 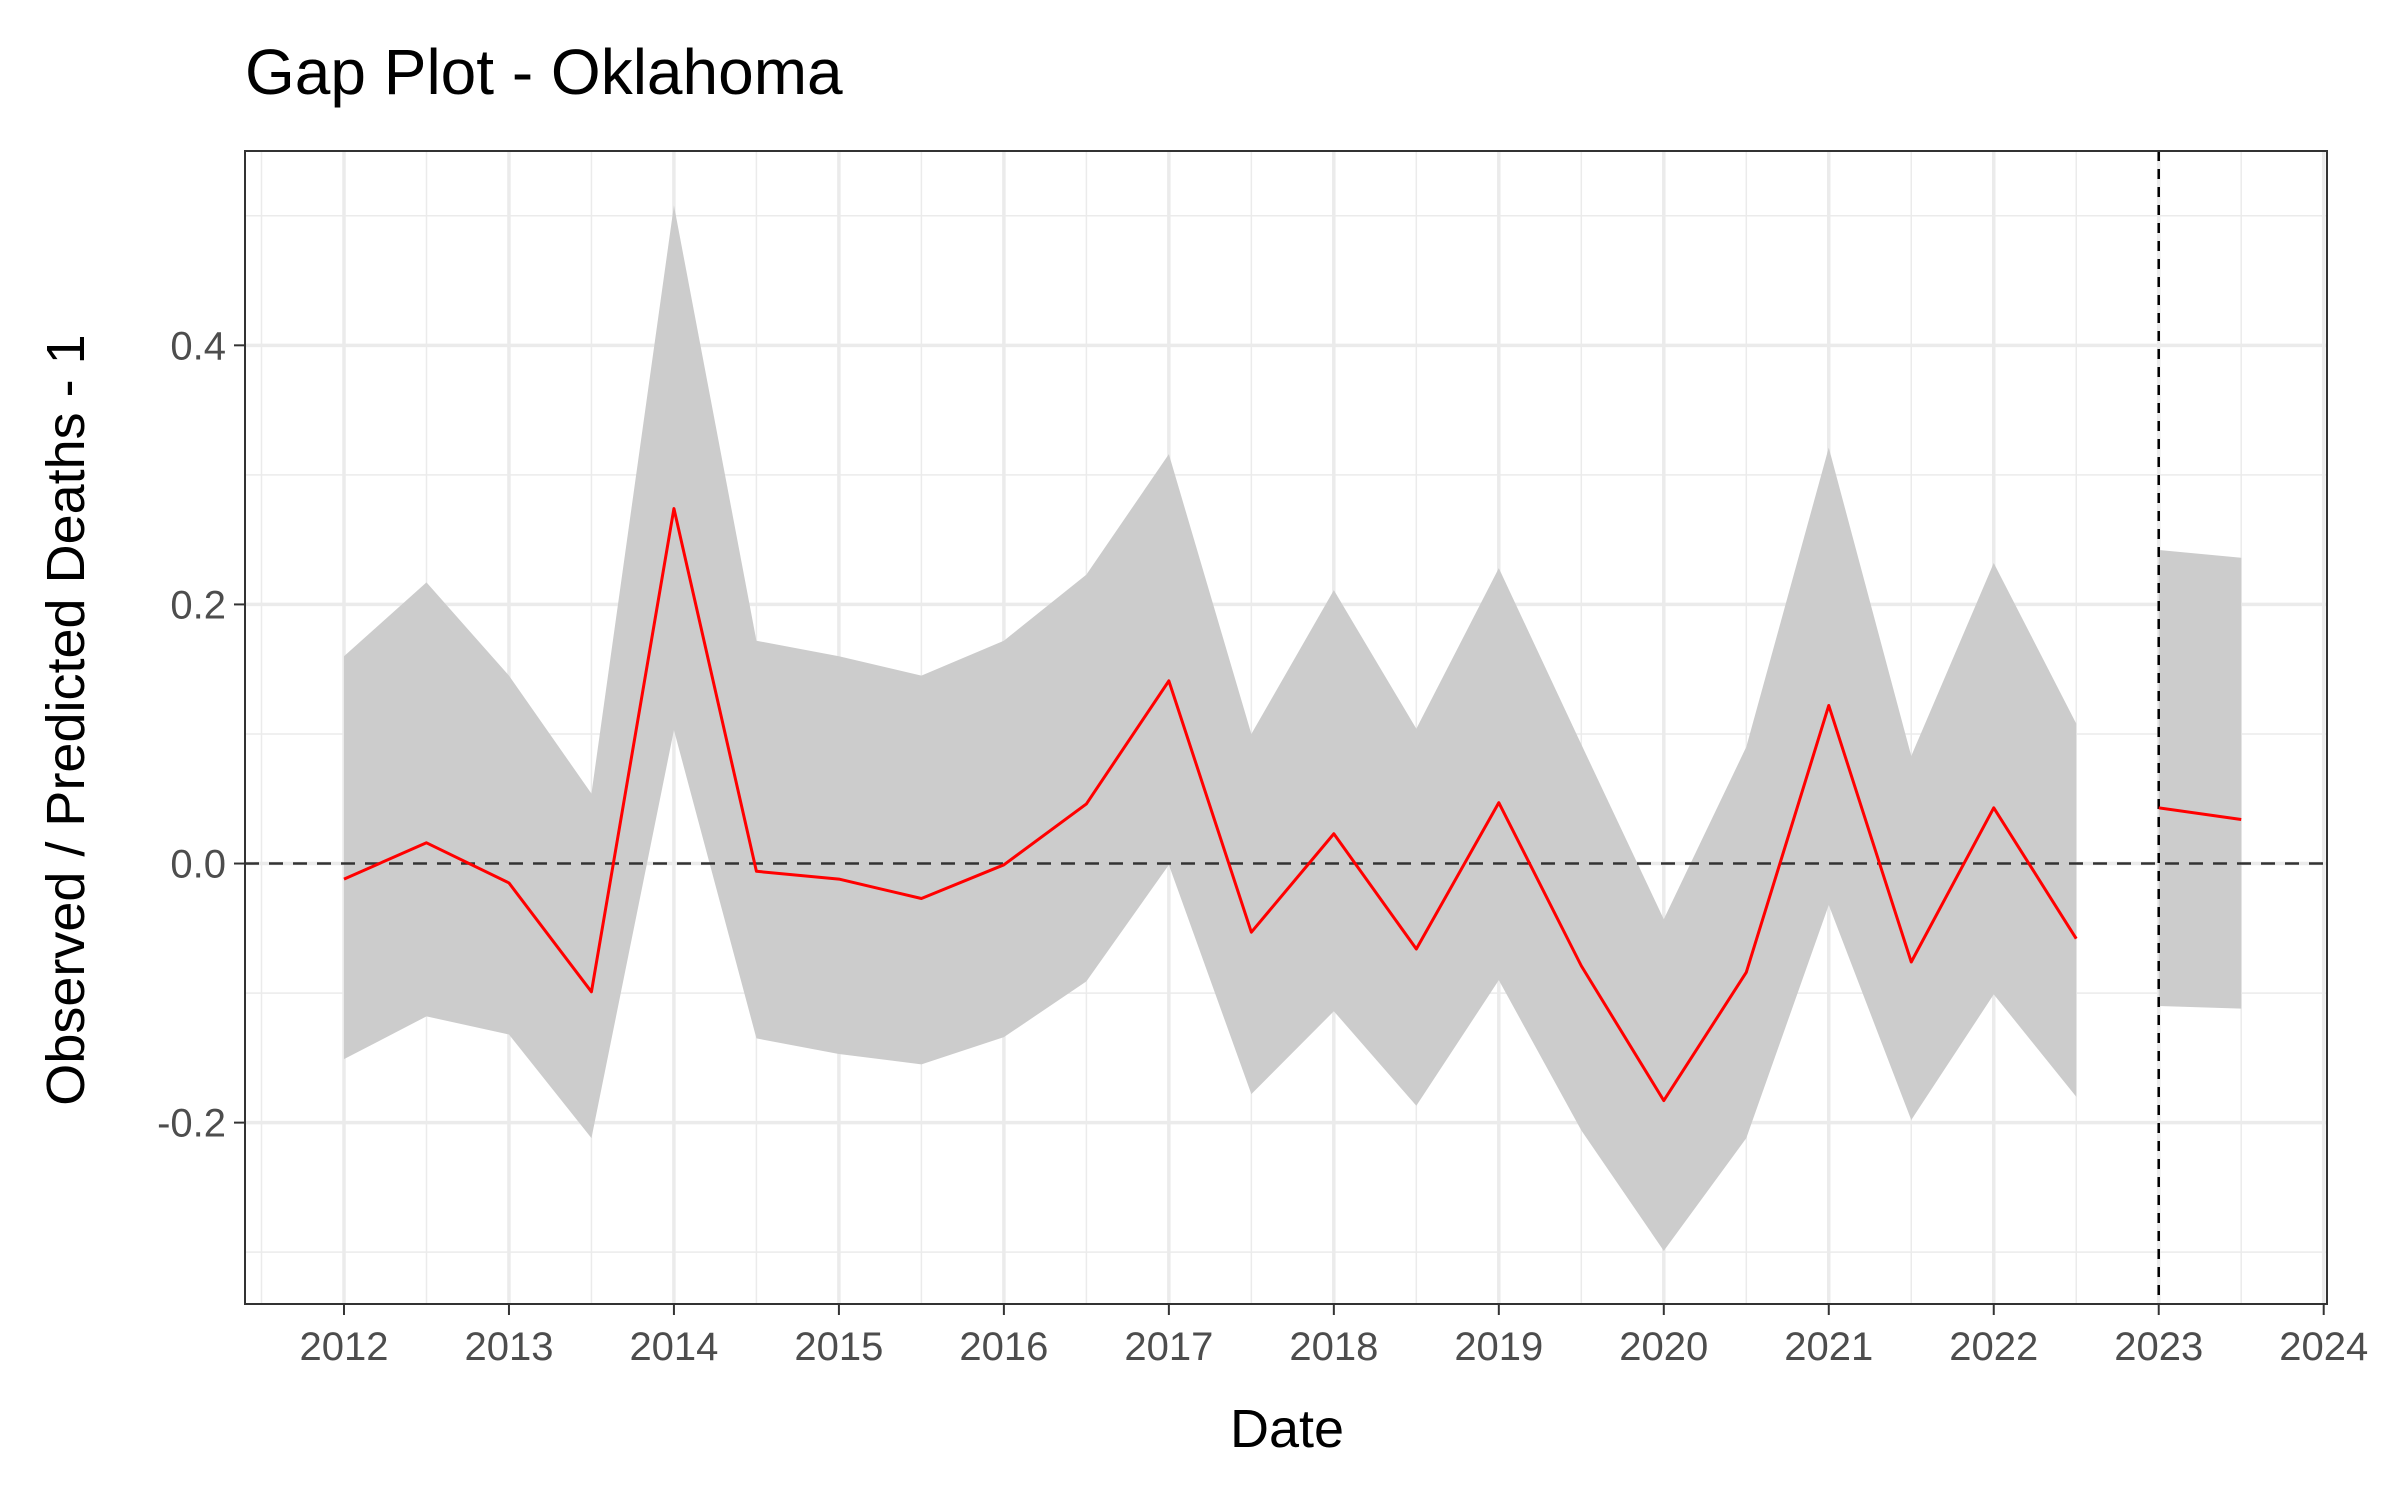 What do you see at coordinates (198, 865) in the screenshot?
I see `y-tick-label: 0.0` at bounding box center [198, 865].